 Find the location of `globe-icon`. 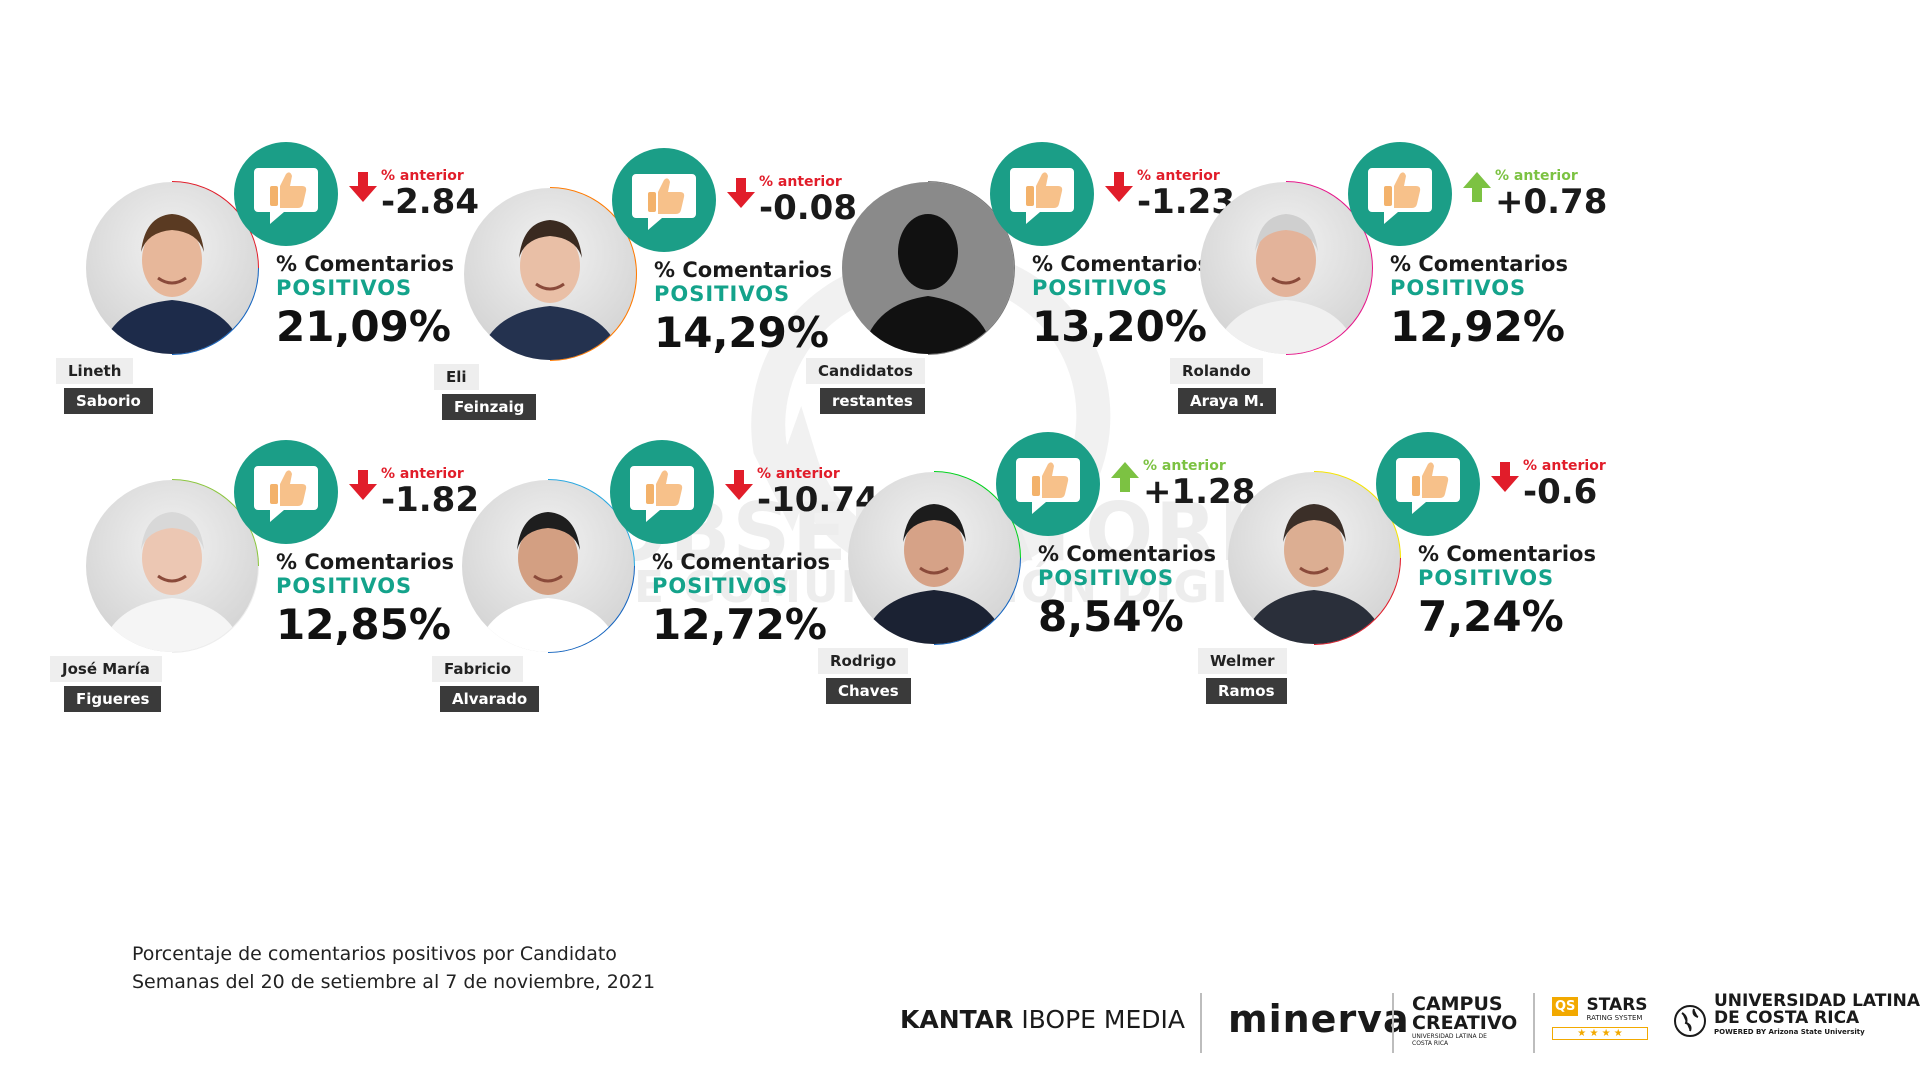

globe-icon is located at coordinates (1690, 1021).